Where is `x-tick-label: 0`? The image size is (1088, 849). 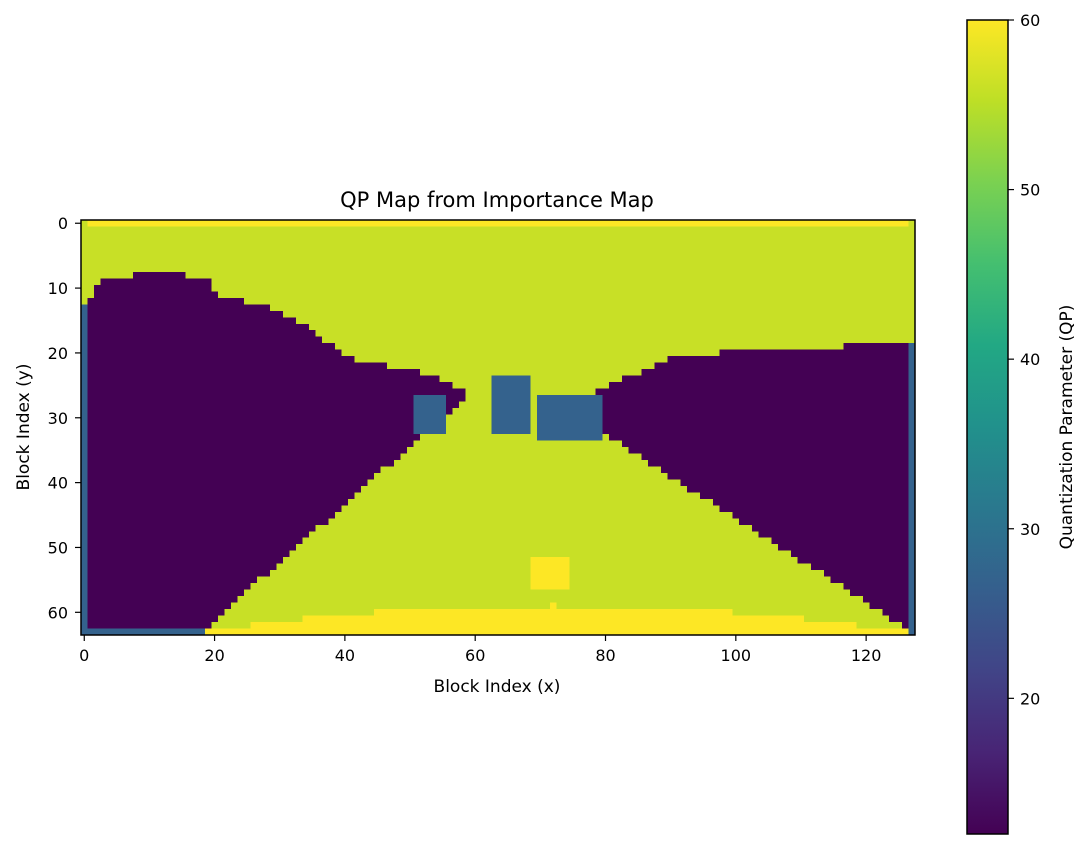
x-tick-label: 0 is located at coordinates (84, 655).